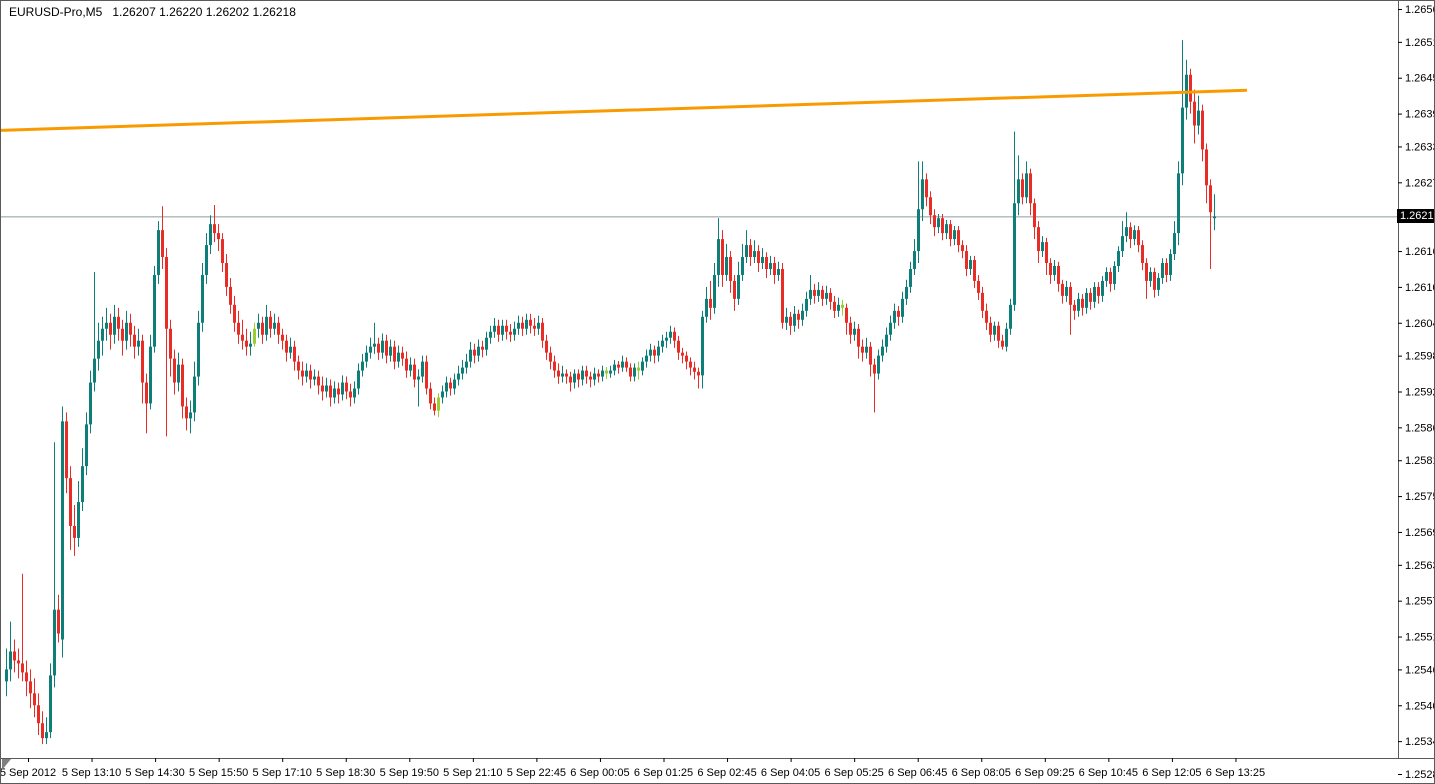 This screenshot has width=1435, height=784. I want to click on time-axis-label: 6 Sep 10:45, so click(1108, 773).